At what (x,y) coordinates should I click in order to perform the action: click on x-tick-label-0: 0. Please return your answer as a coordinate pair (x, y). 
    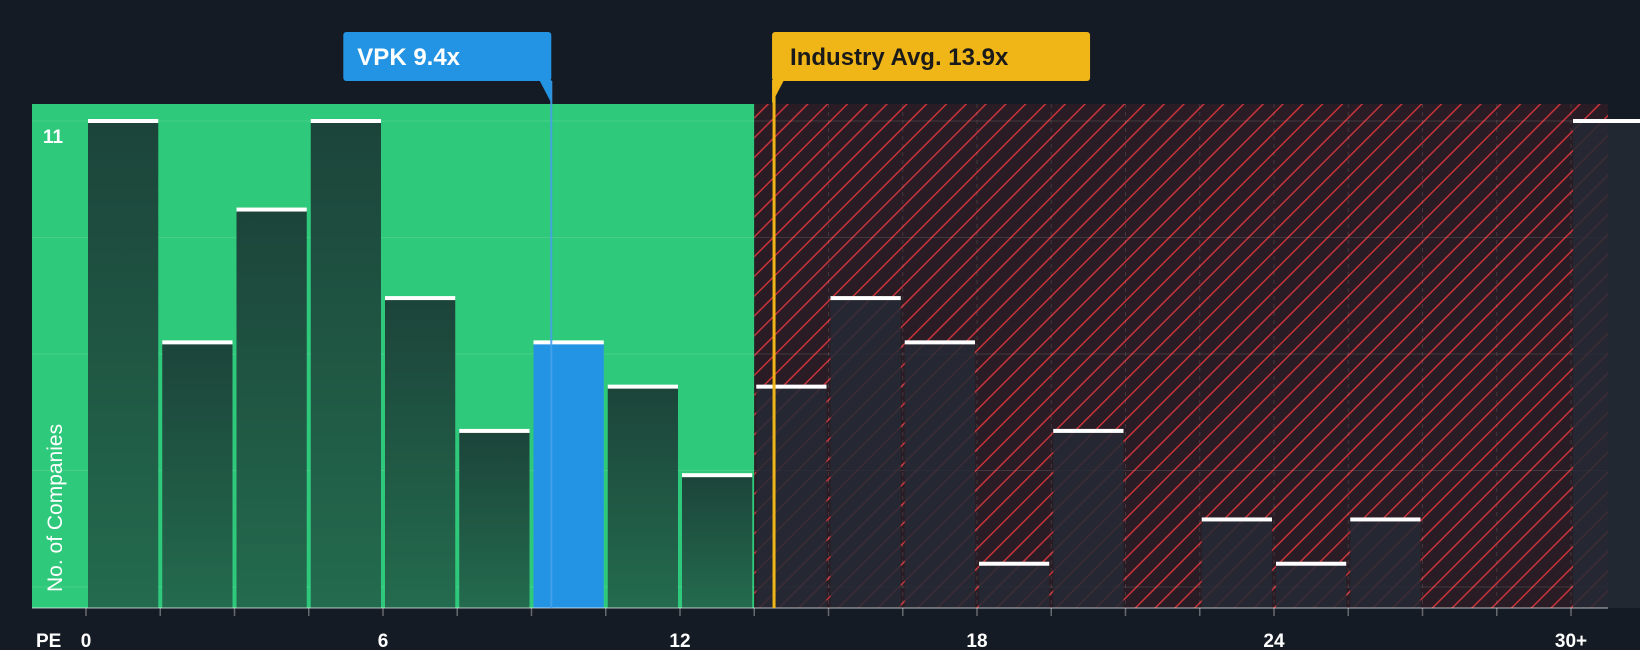
    Looking at the image, I should click on (86, 640).